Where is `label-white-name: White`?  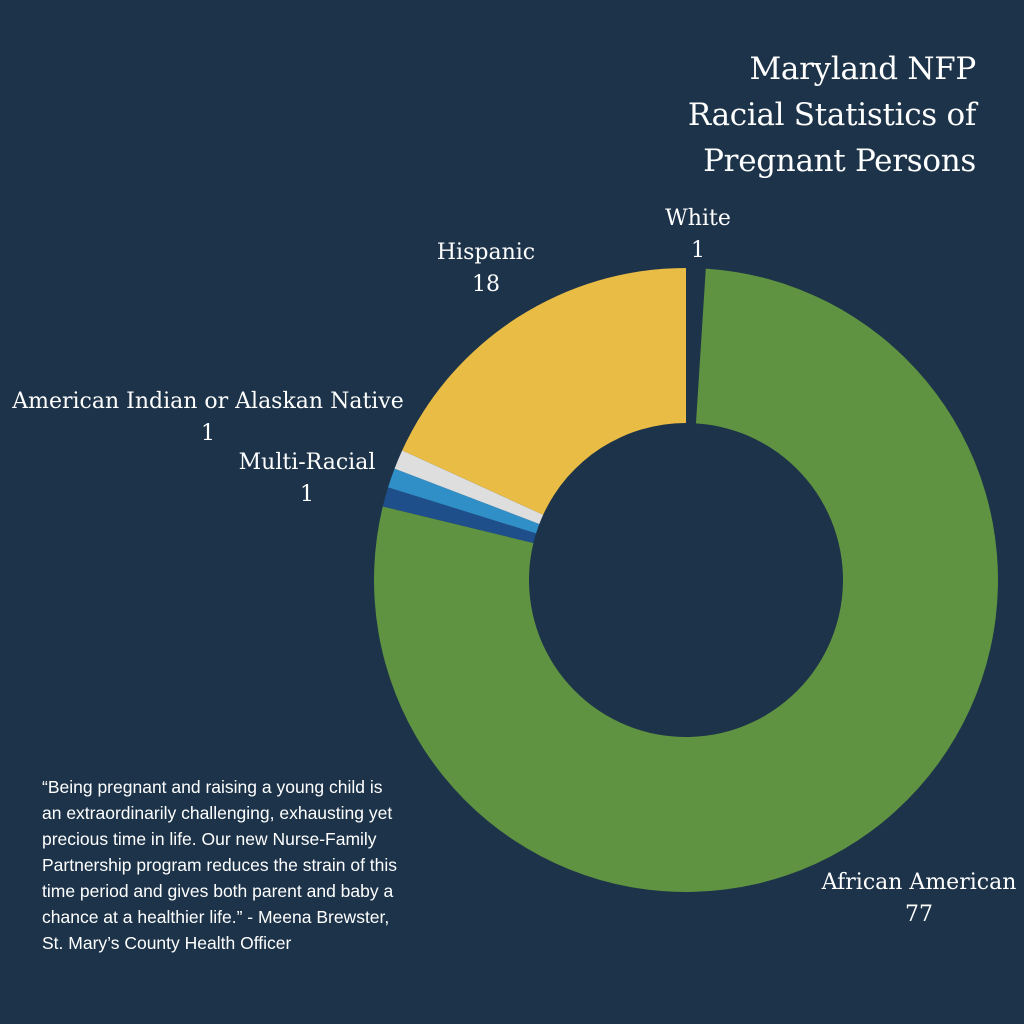
label-white-name: White is located at coordinates (698, 218).